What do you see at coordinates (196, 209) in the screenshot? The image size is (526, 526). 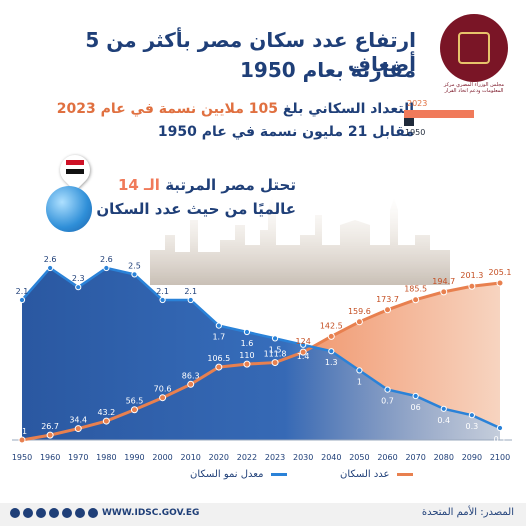 I see `rank-line2: عالميًا من حيث عدد السكان` at bounding box center [196, 209].